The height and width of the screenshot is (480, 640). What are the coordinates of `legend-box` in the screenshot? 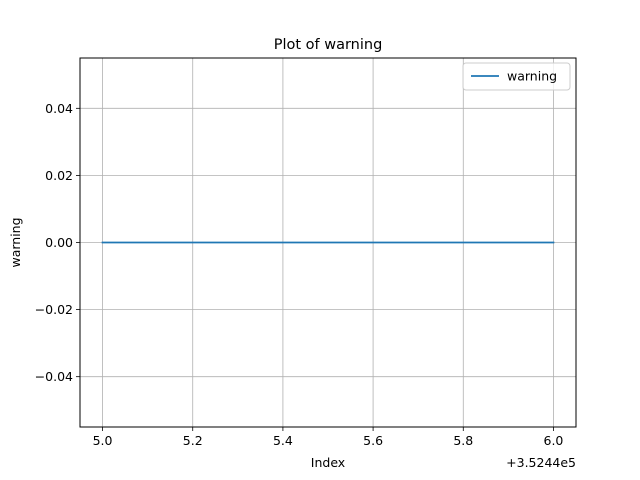 It's located at (516, 76).